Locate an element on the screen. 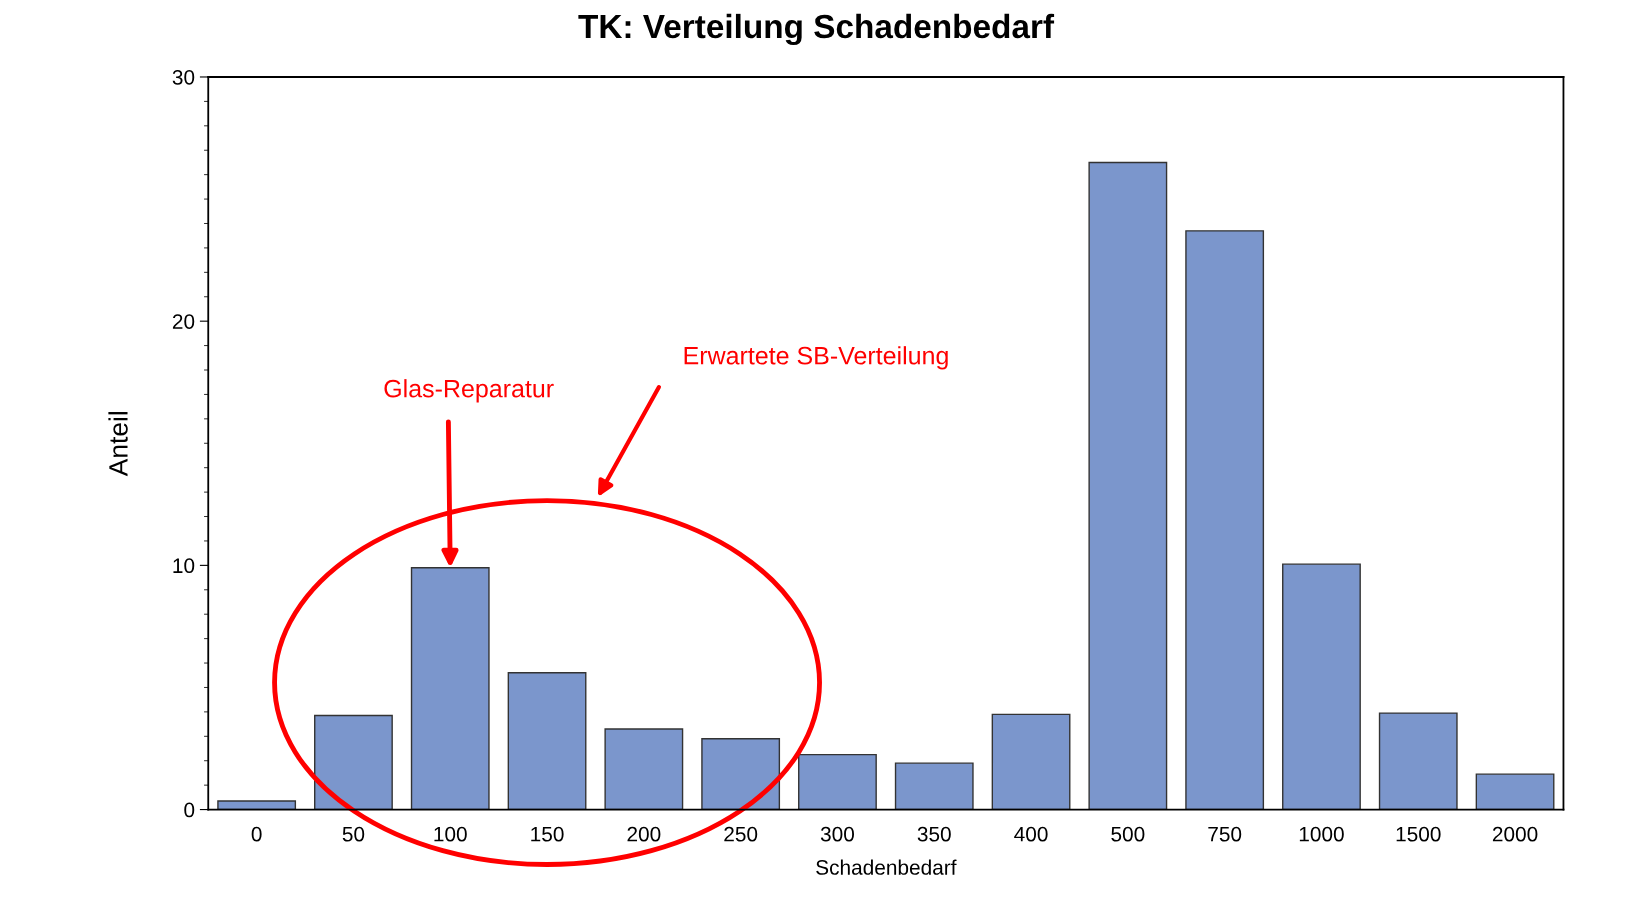 This screenshot has height=923, width=1632. y-axis-title: Anteil is located at coordinates (118, 444).